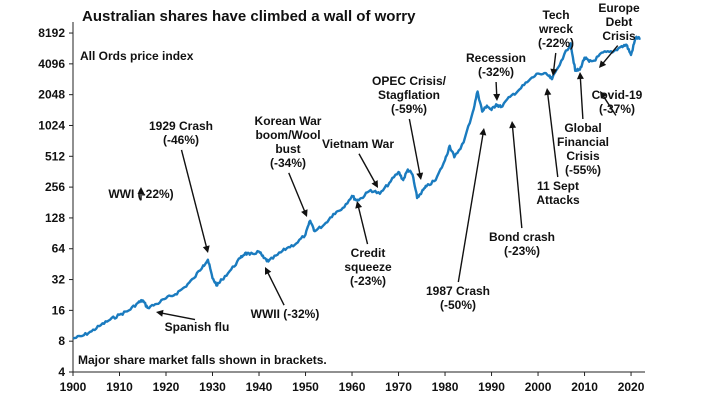 This screenshot has height=408, width=710. I want to click on annotation-label: Credit, so click(368, 253).